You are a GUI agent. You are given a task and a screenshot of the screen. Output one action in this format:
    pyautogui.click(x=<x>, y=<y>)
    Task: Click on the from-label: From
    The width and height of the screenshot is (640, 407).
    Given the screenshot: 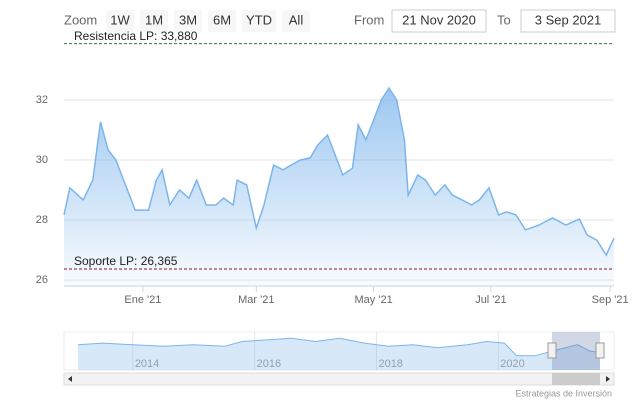 What is the action you would take?
    pyautogui.click(x=369, y=19)
    